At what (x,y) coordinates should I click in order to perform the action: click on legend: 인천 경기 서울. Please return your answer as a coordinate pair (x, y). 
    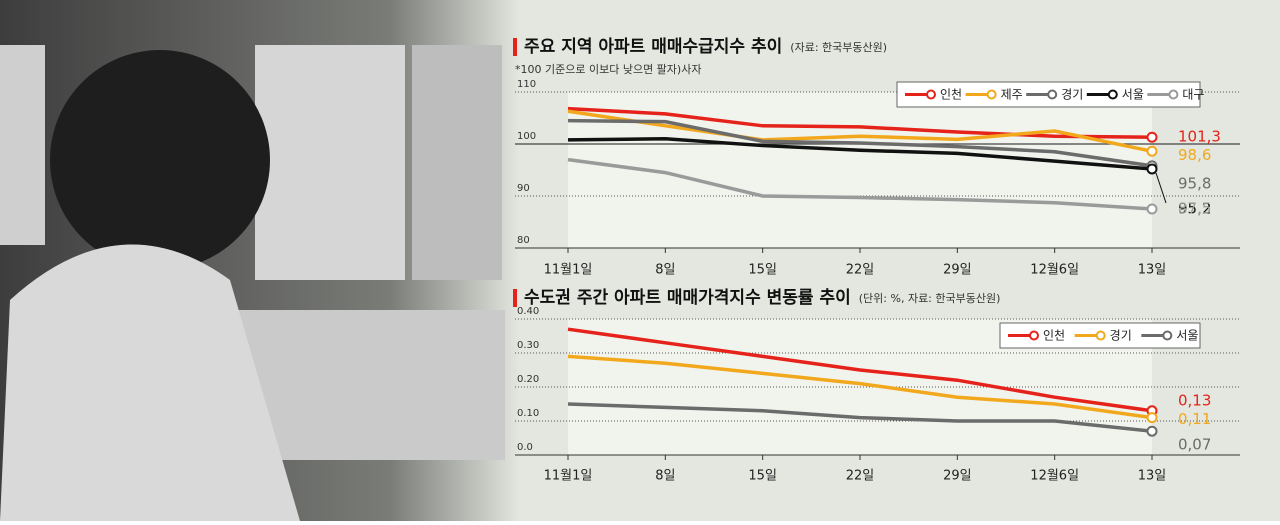
    Looking at the image, I should click on (1100, 335).